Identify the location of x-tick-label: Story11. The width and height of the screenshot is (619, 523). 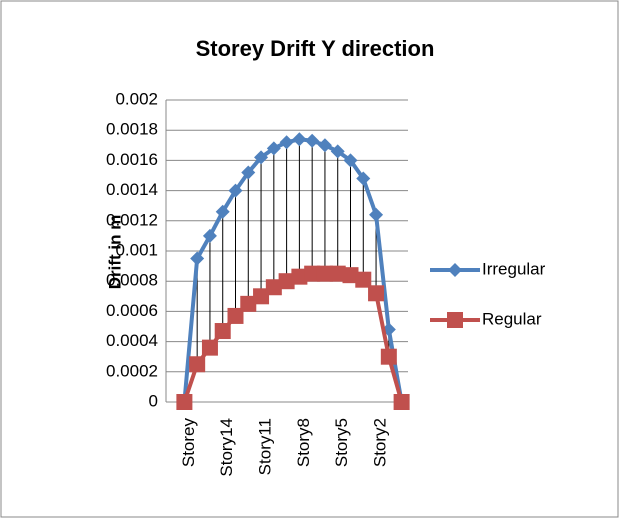
(265, 446).